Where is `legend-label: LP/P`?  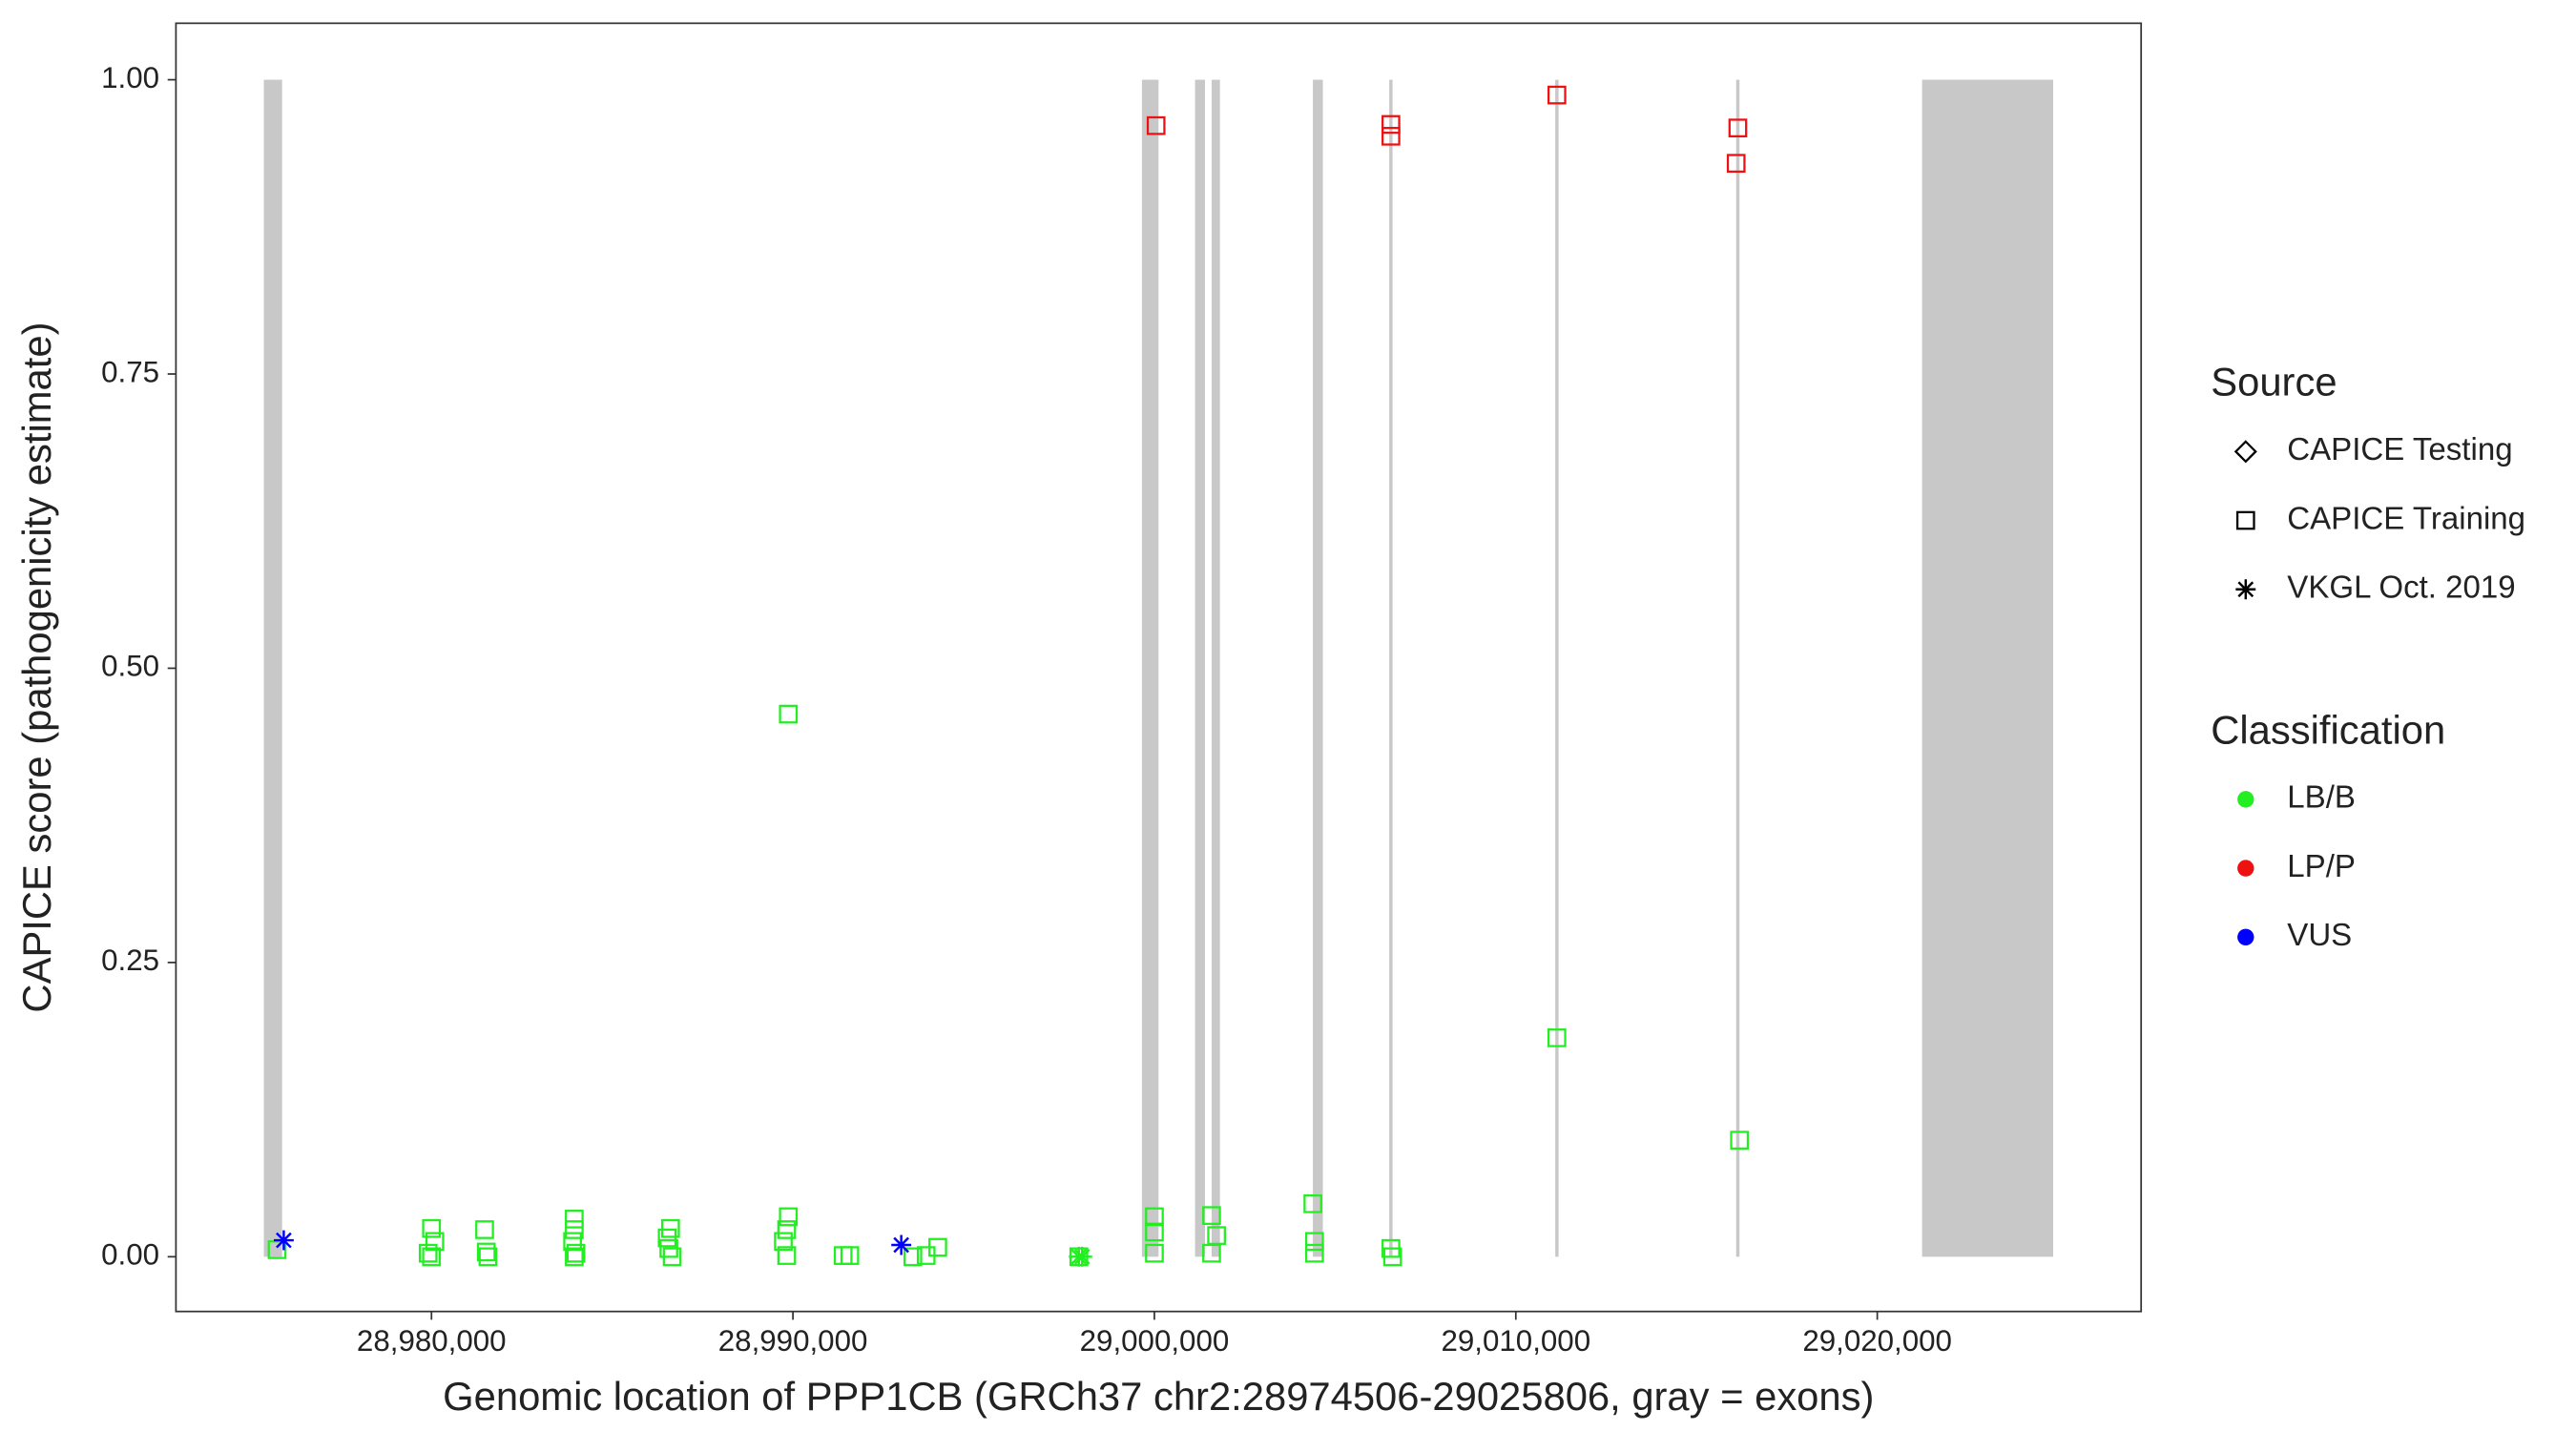
legend-label: LP/P is located at coordinates (2321, 866).